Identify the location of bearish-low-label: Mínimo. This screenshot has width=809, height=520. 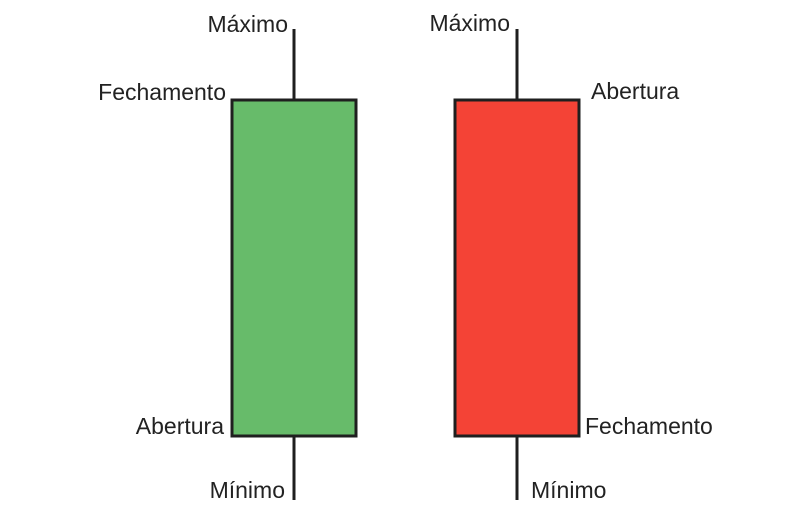
(568, 490).